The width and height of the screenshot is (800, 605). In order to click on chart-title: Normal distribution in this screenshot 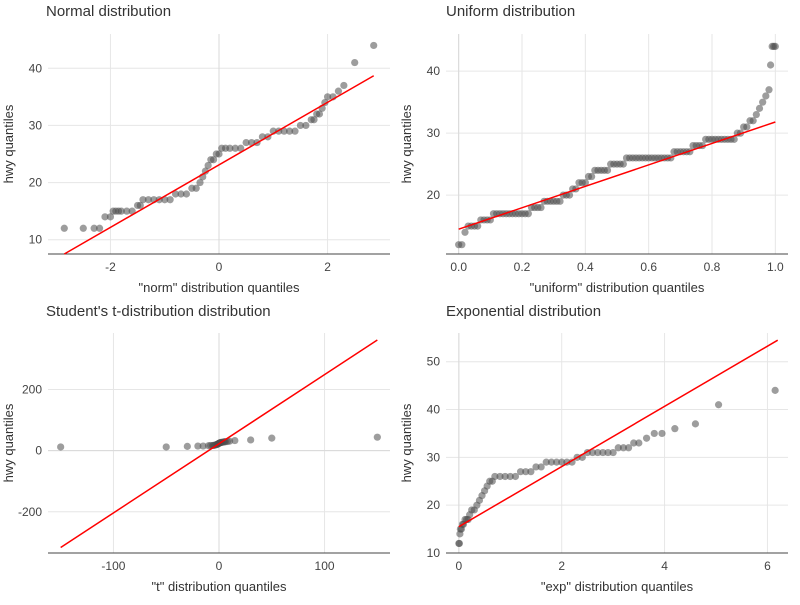, I will do `click(108, 11)`.